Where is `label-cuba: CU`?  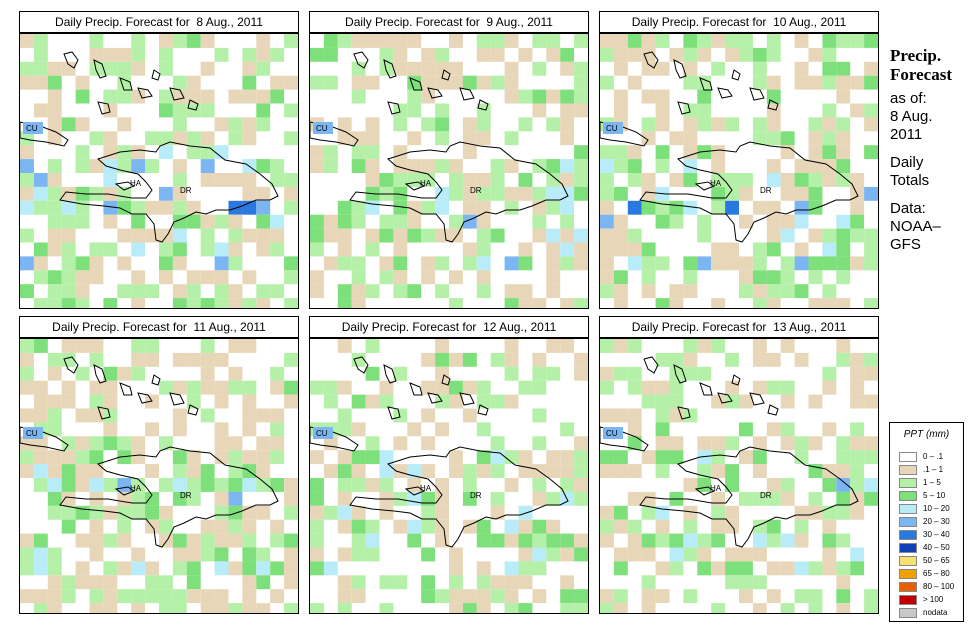 label-cuba: CU is located at coordinates (322, 128).